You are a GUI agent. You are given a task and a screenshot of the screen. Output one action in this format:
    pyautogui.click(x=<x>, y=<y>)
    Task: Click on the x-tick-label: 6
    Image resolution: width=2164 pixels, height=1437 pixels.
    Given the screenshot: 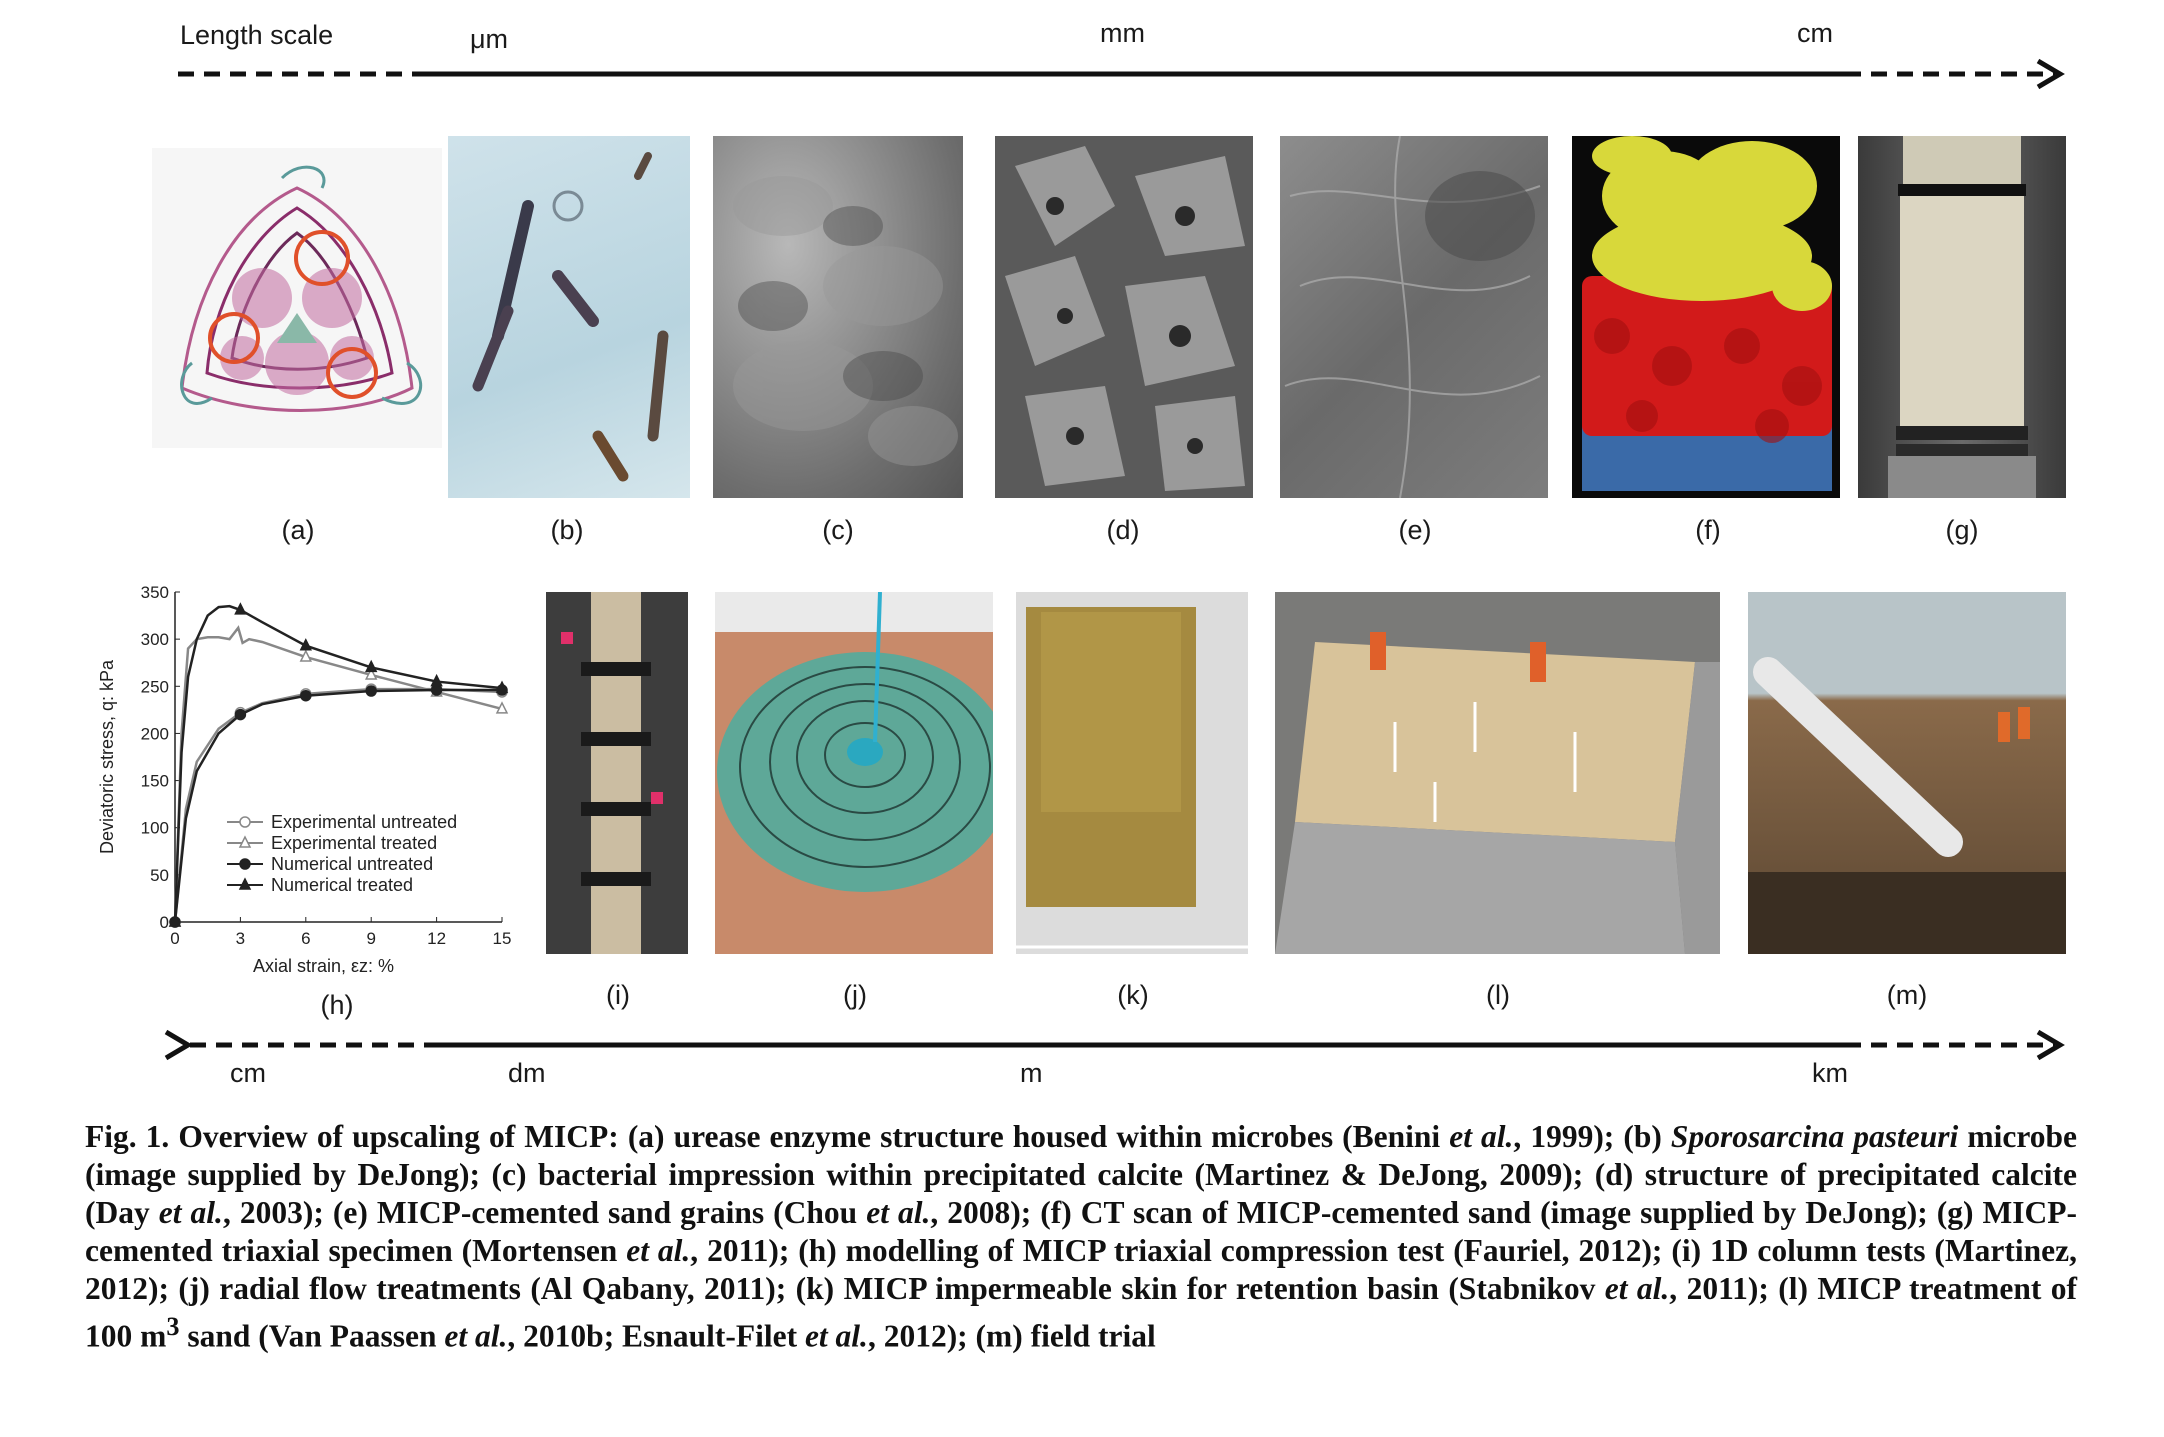 What is the action you would take?
    pyautogui.click(x=305, y=938)
    